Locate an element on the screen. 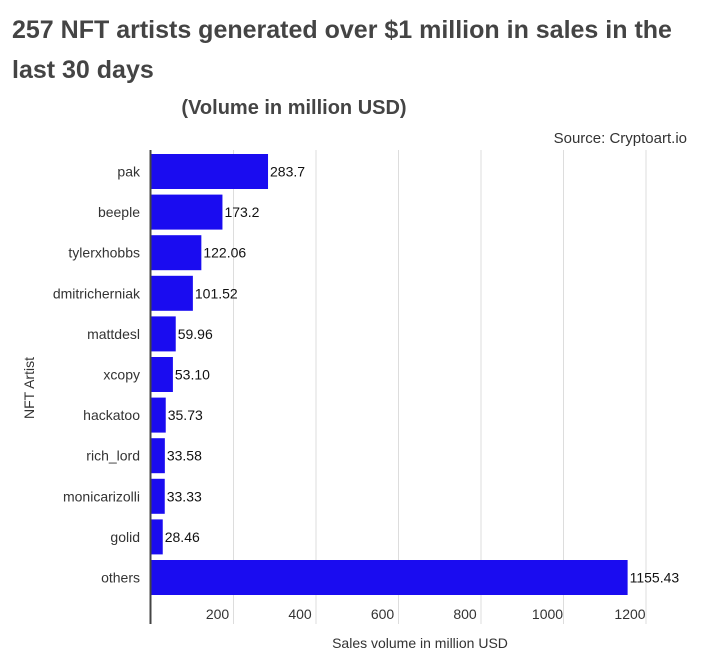 This screenshot has width=723, height=671. value-label: 59.96 is located at coordinates (195, 334).